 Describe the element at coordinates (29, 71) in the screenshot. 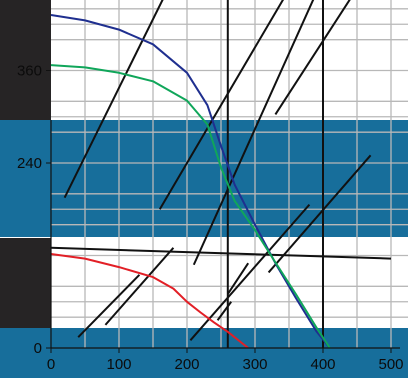

I see `y-tick-label: 360` at that location.